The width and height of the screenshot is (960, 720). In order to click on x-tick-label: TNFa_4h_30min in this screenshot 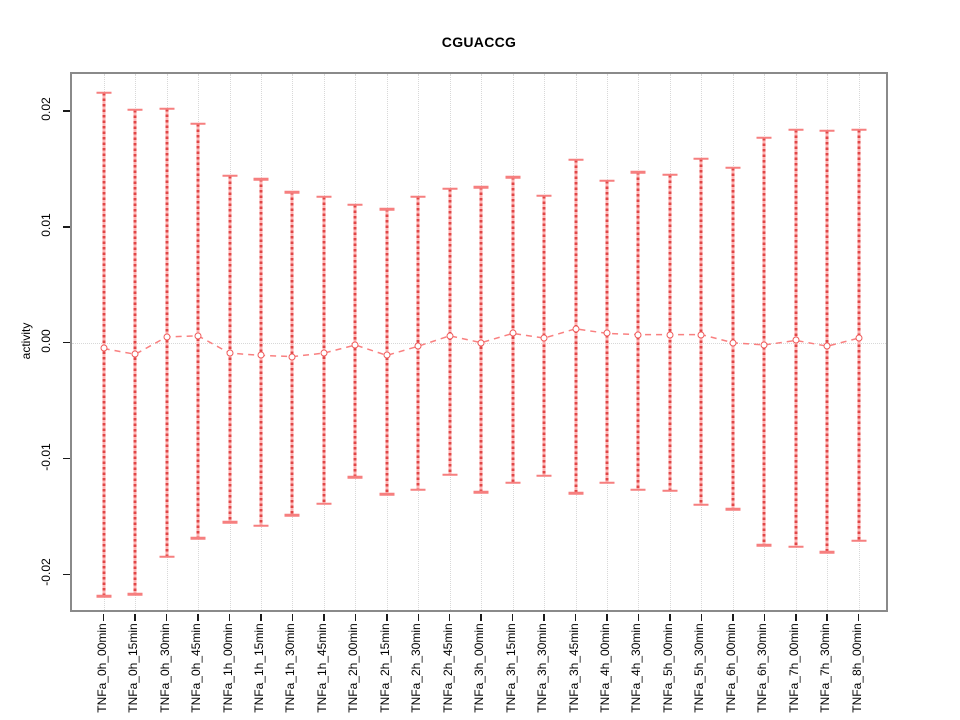, I will do `click(636, 668)`.